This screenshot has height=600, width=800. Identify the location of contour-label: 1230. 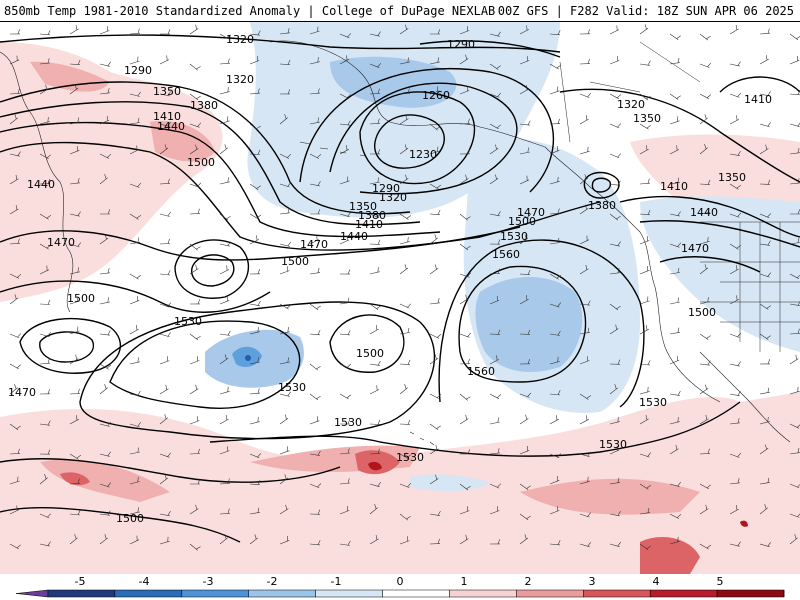
(423, 154).